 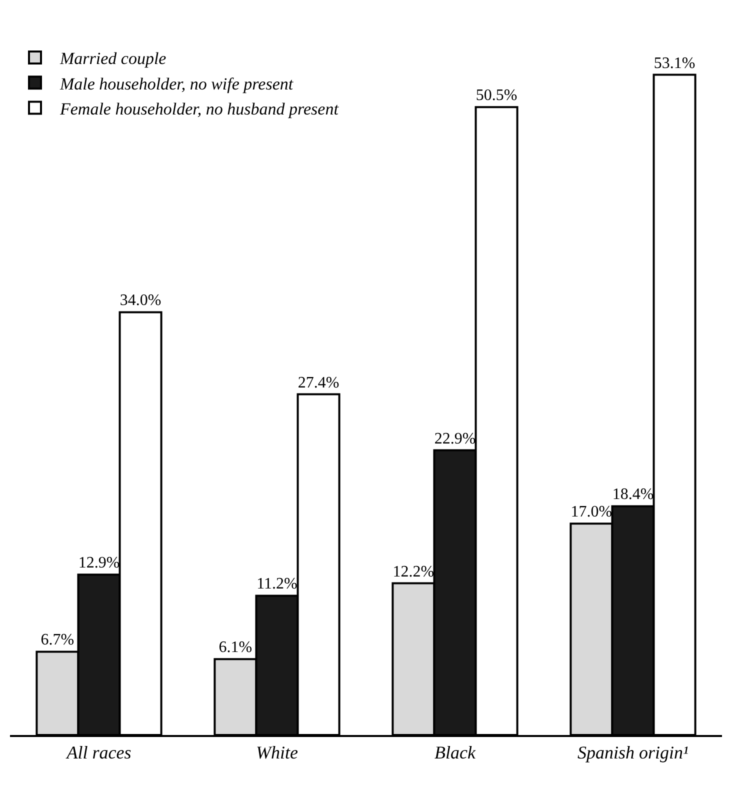 I want to click on data-label: 12.9%, so click(x=99, y=563).